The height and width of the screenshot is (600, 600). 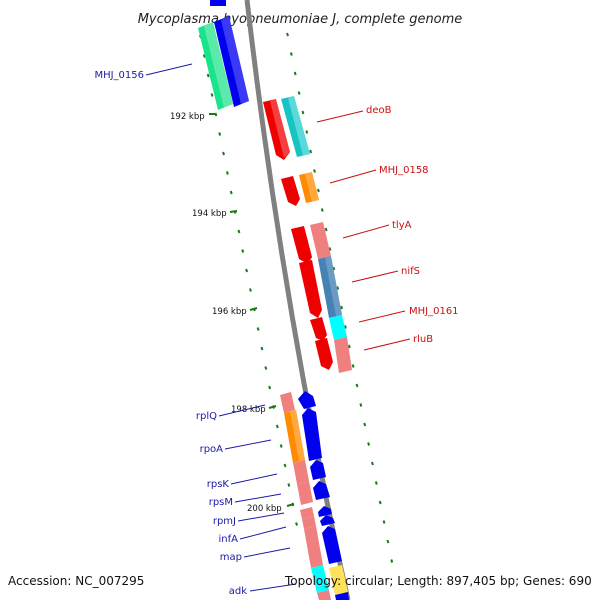 What do you see at coordinates (320, 240) in the screenshot?
I see `gene-tlyA-feature` at bounding box center [320, 240].